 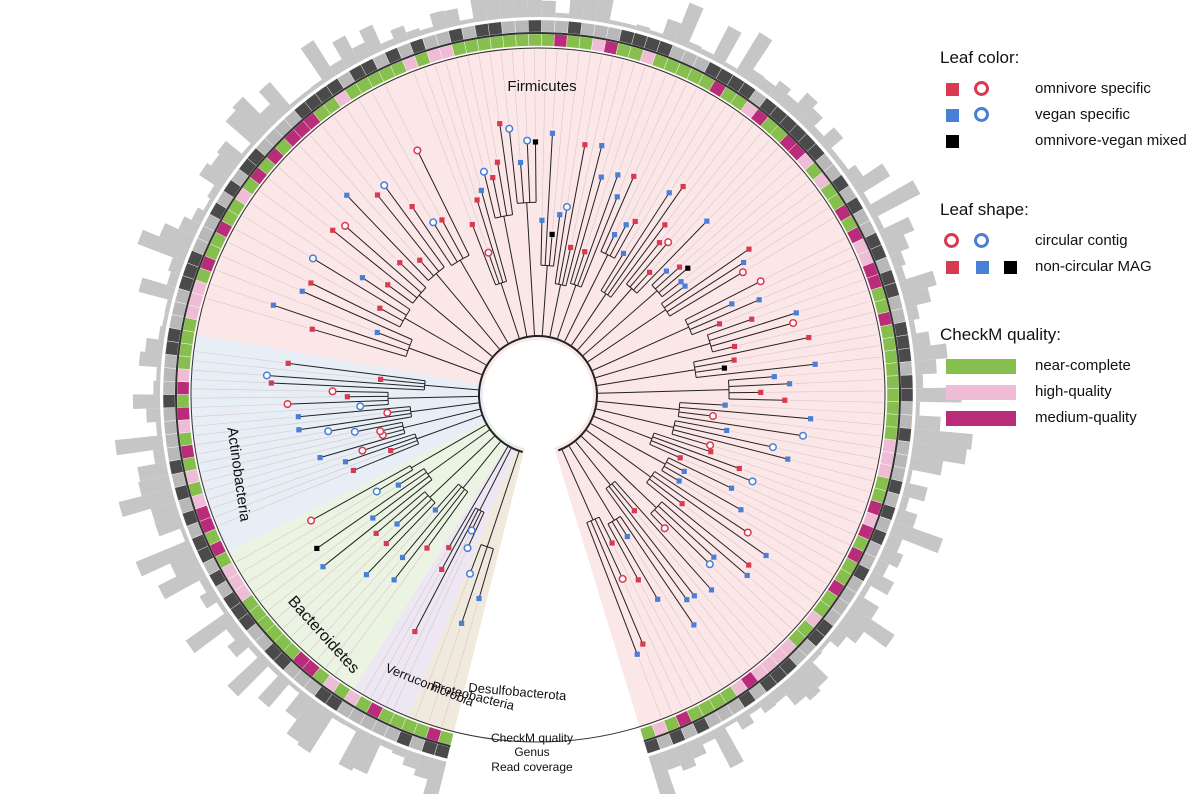 I want to click on legend-high-quality-label: high-quality, so click(x=1073, y=391).